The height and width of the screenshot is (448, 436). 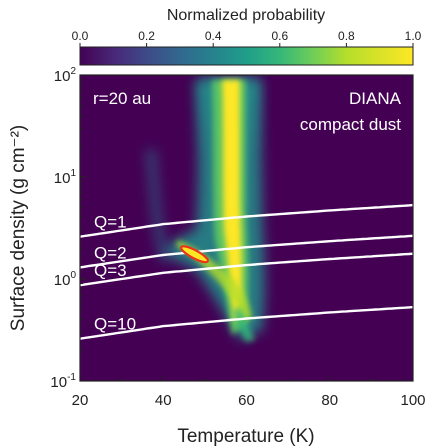 I want to click on y-axis-label: Surface density (g cm⁻²), so click(x=18, y=228).